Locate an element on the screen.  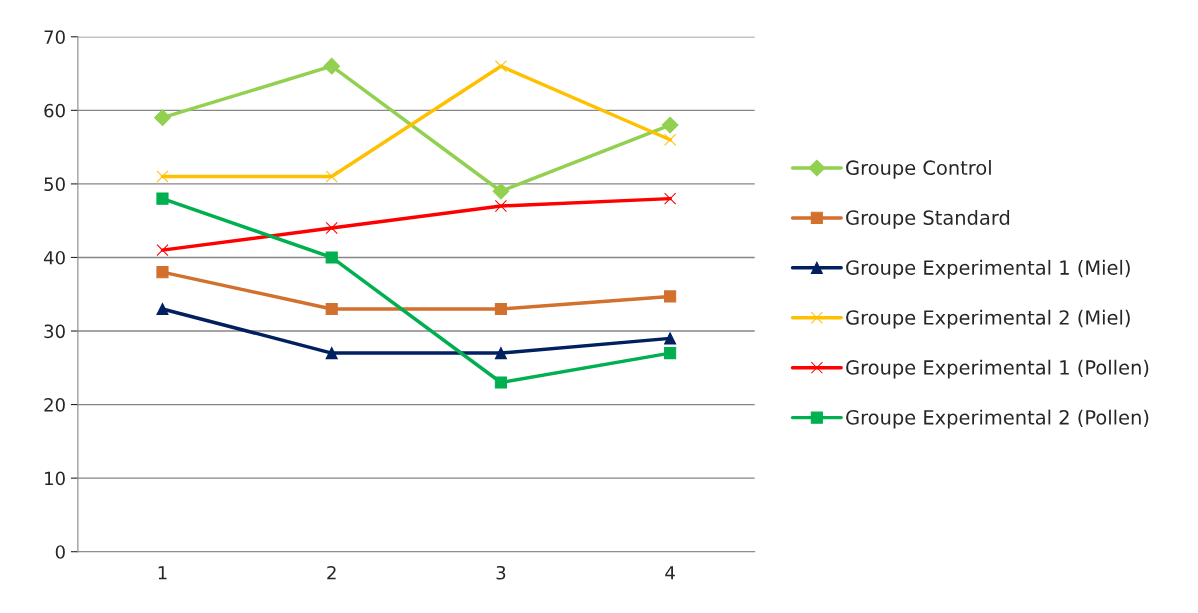
y-tick-label: 60 is located at coordinates (54, 110).